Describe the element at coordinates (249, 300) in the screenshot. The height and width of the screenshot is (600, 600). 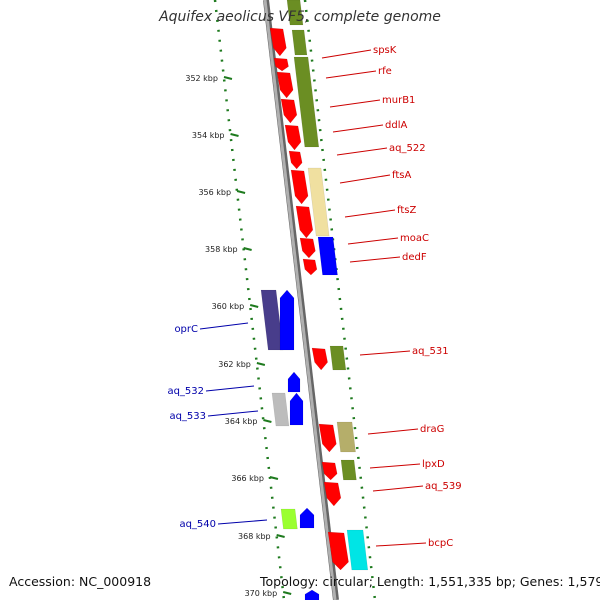
I see `inner-dot-ring` at that location.